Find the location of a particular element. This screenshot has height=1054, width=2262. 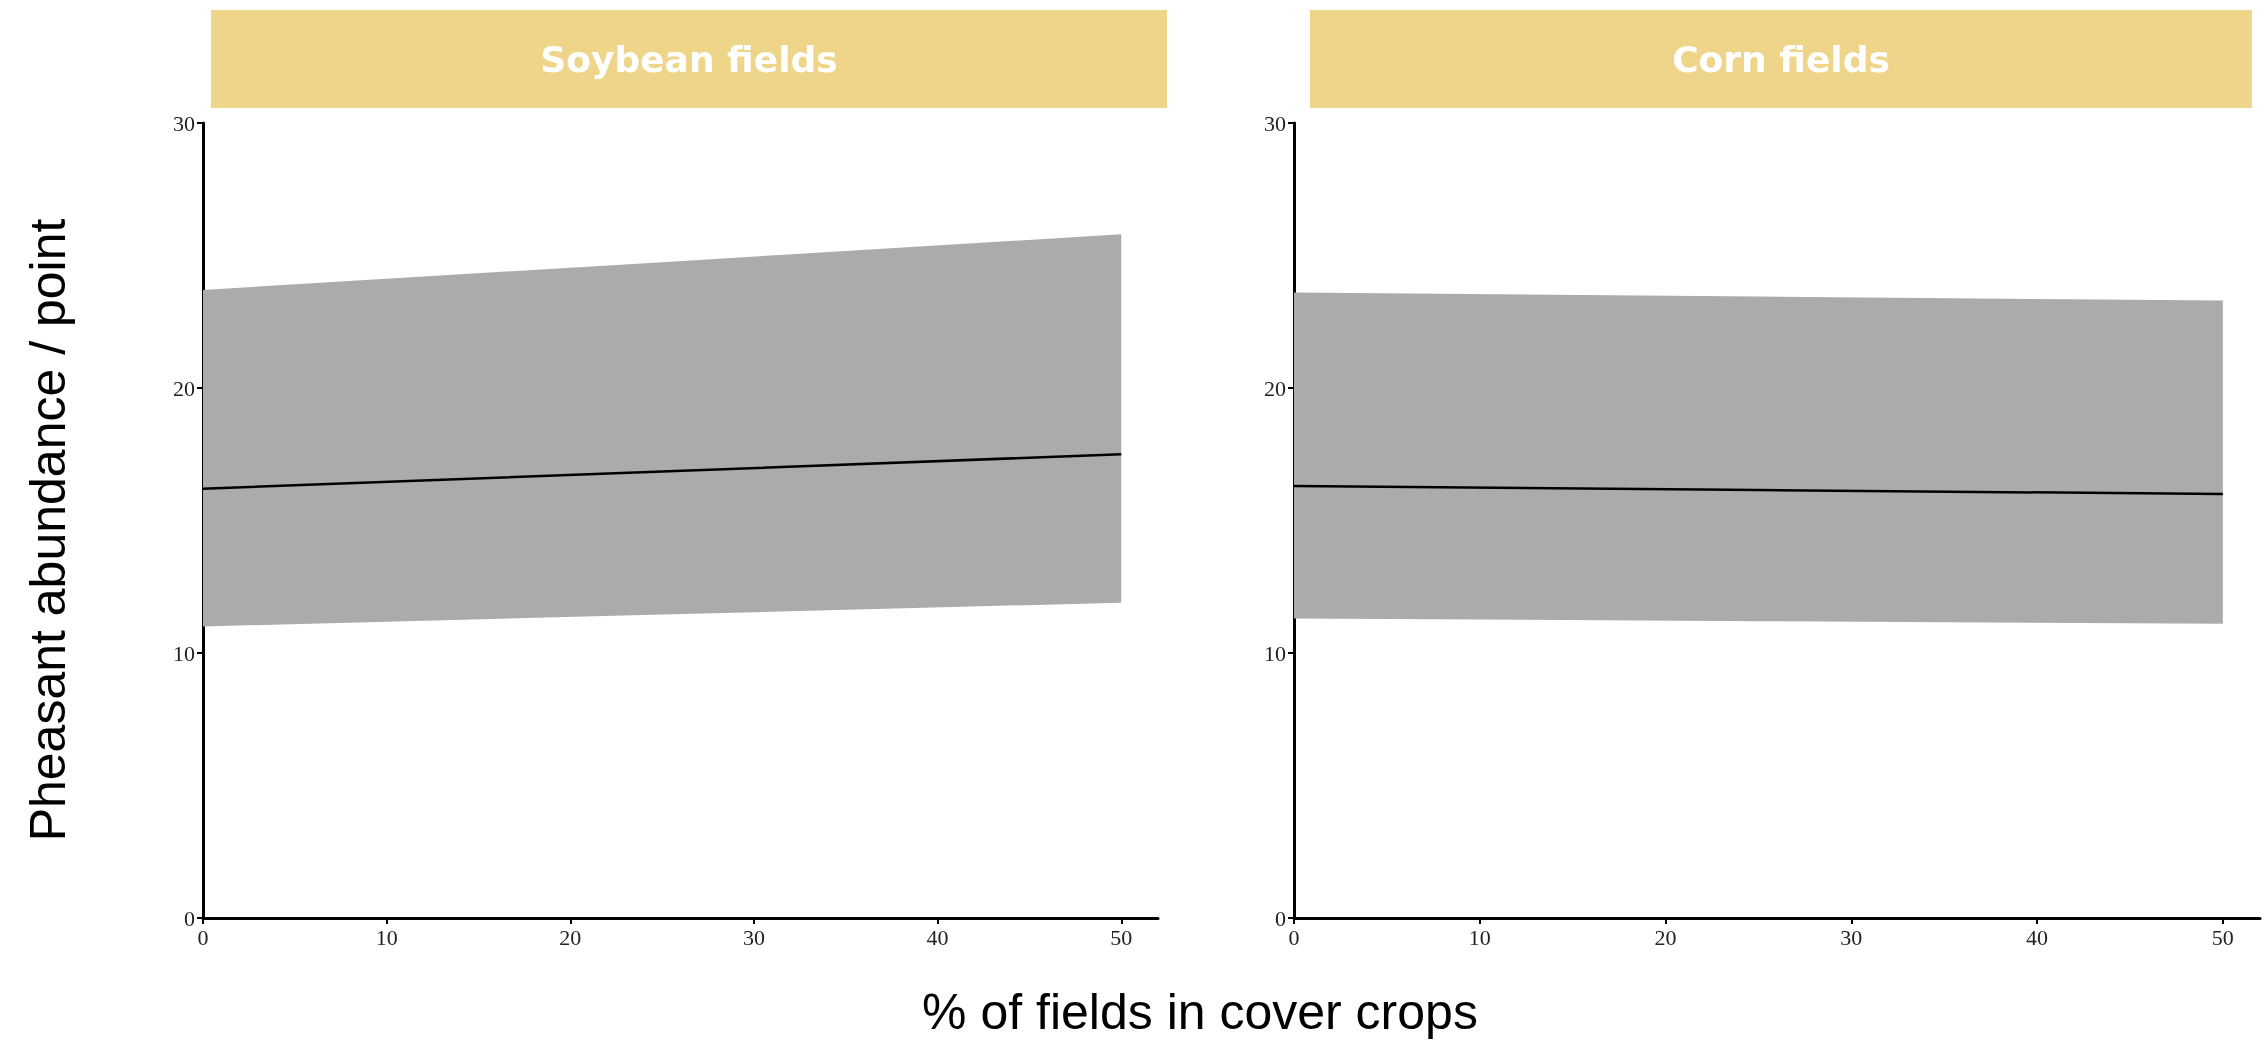

x-axis-title: % of fields in cover crops is located at coordinates (1200, 1012).